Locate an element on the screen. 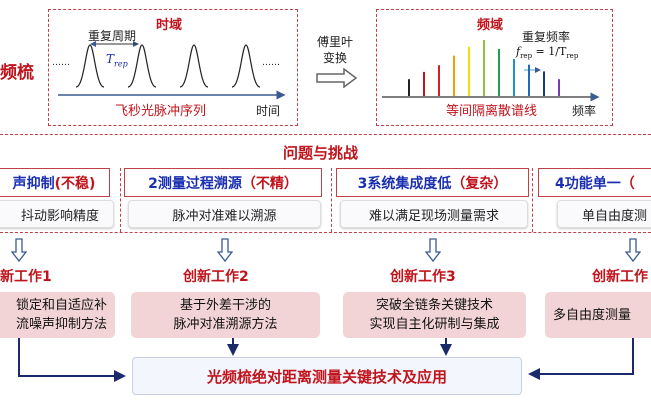 This screenshot has height=401, width=651. challenge-desc-3: 难以满足现场测量需求 is located at coordinates (434, 214).